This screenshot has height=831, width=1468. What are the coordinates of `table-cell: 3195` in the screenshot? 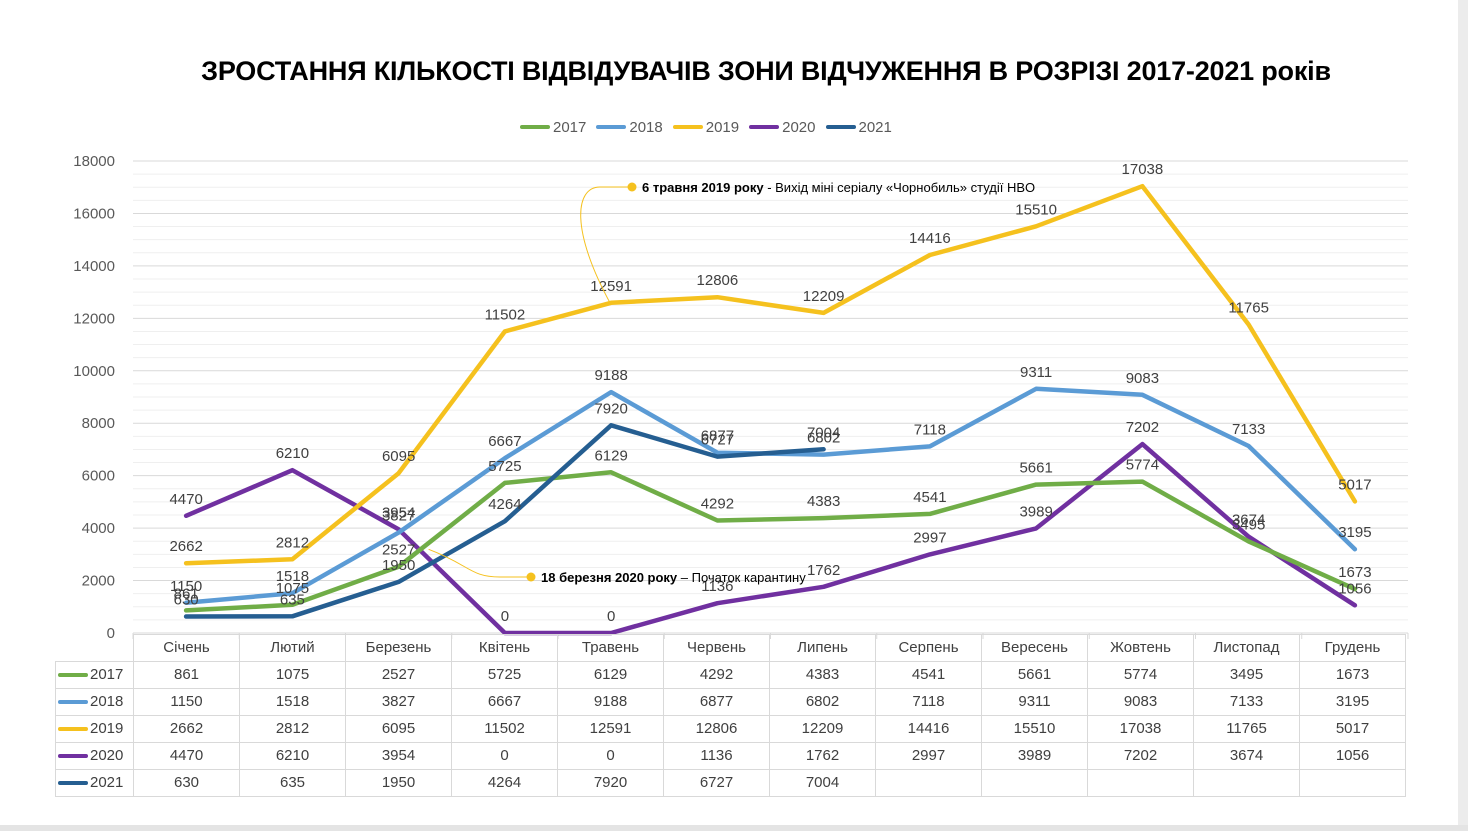 It's located at (1352, 702).